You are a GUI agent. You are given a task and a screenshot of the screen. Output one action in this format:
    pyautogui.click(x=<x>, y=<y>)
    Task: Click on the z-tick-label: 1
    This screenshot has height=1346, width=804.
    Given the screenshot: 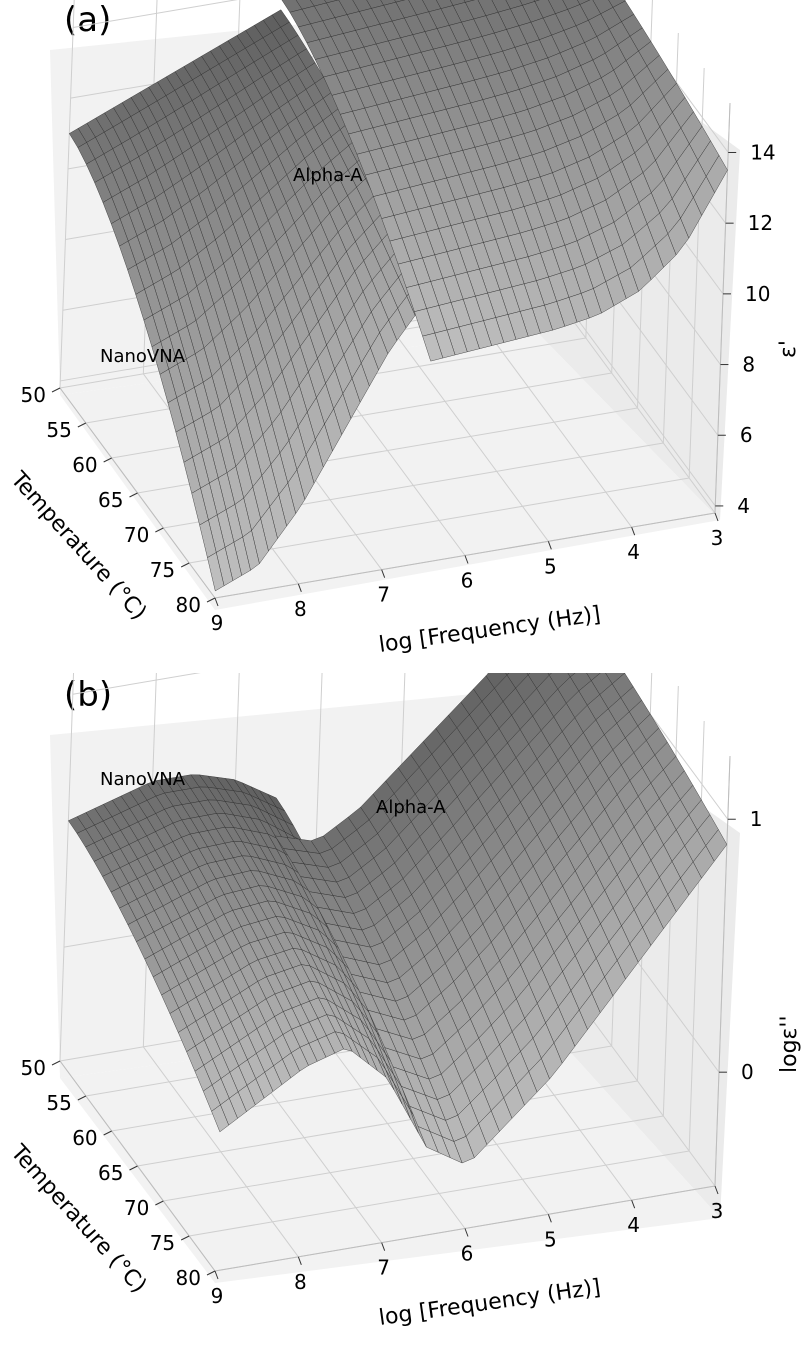 What is the action you would take?
    pyautogui.click(x=756, y=819)
    